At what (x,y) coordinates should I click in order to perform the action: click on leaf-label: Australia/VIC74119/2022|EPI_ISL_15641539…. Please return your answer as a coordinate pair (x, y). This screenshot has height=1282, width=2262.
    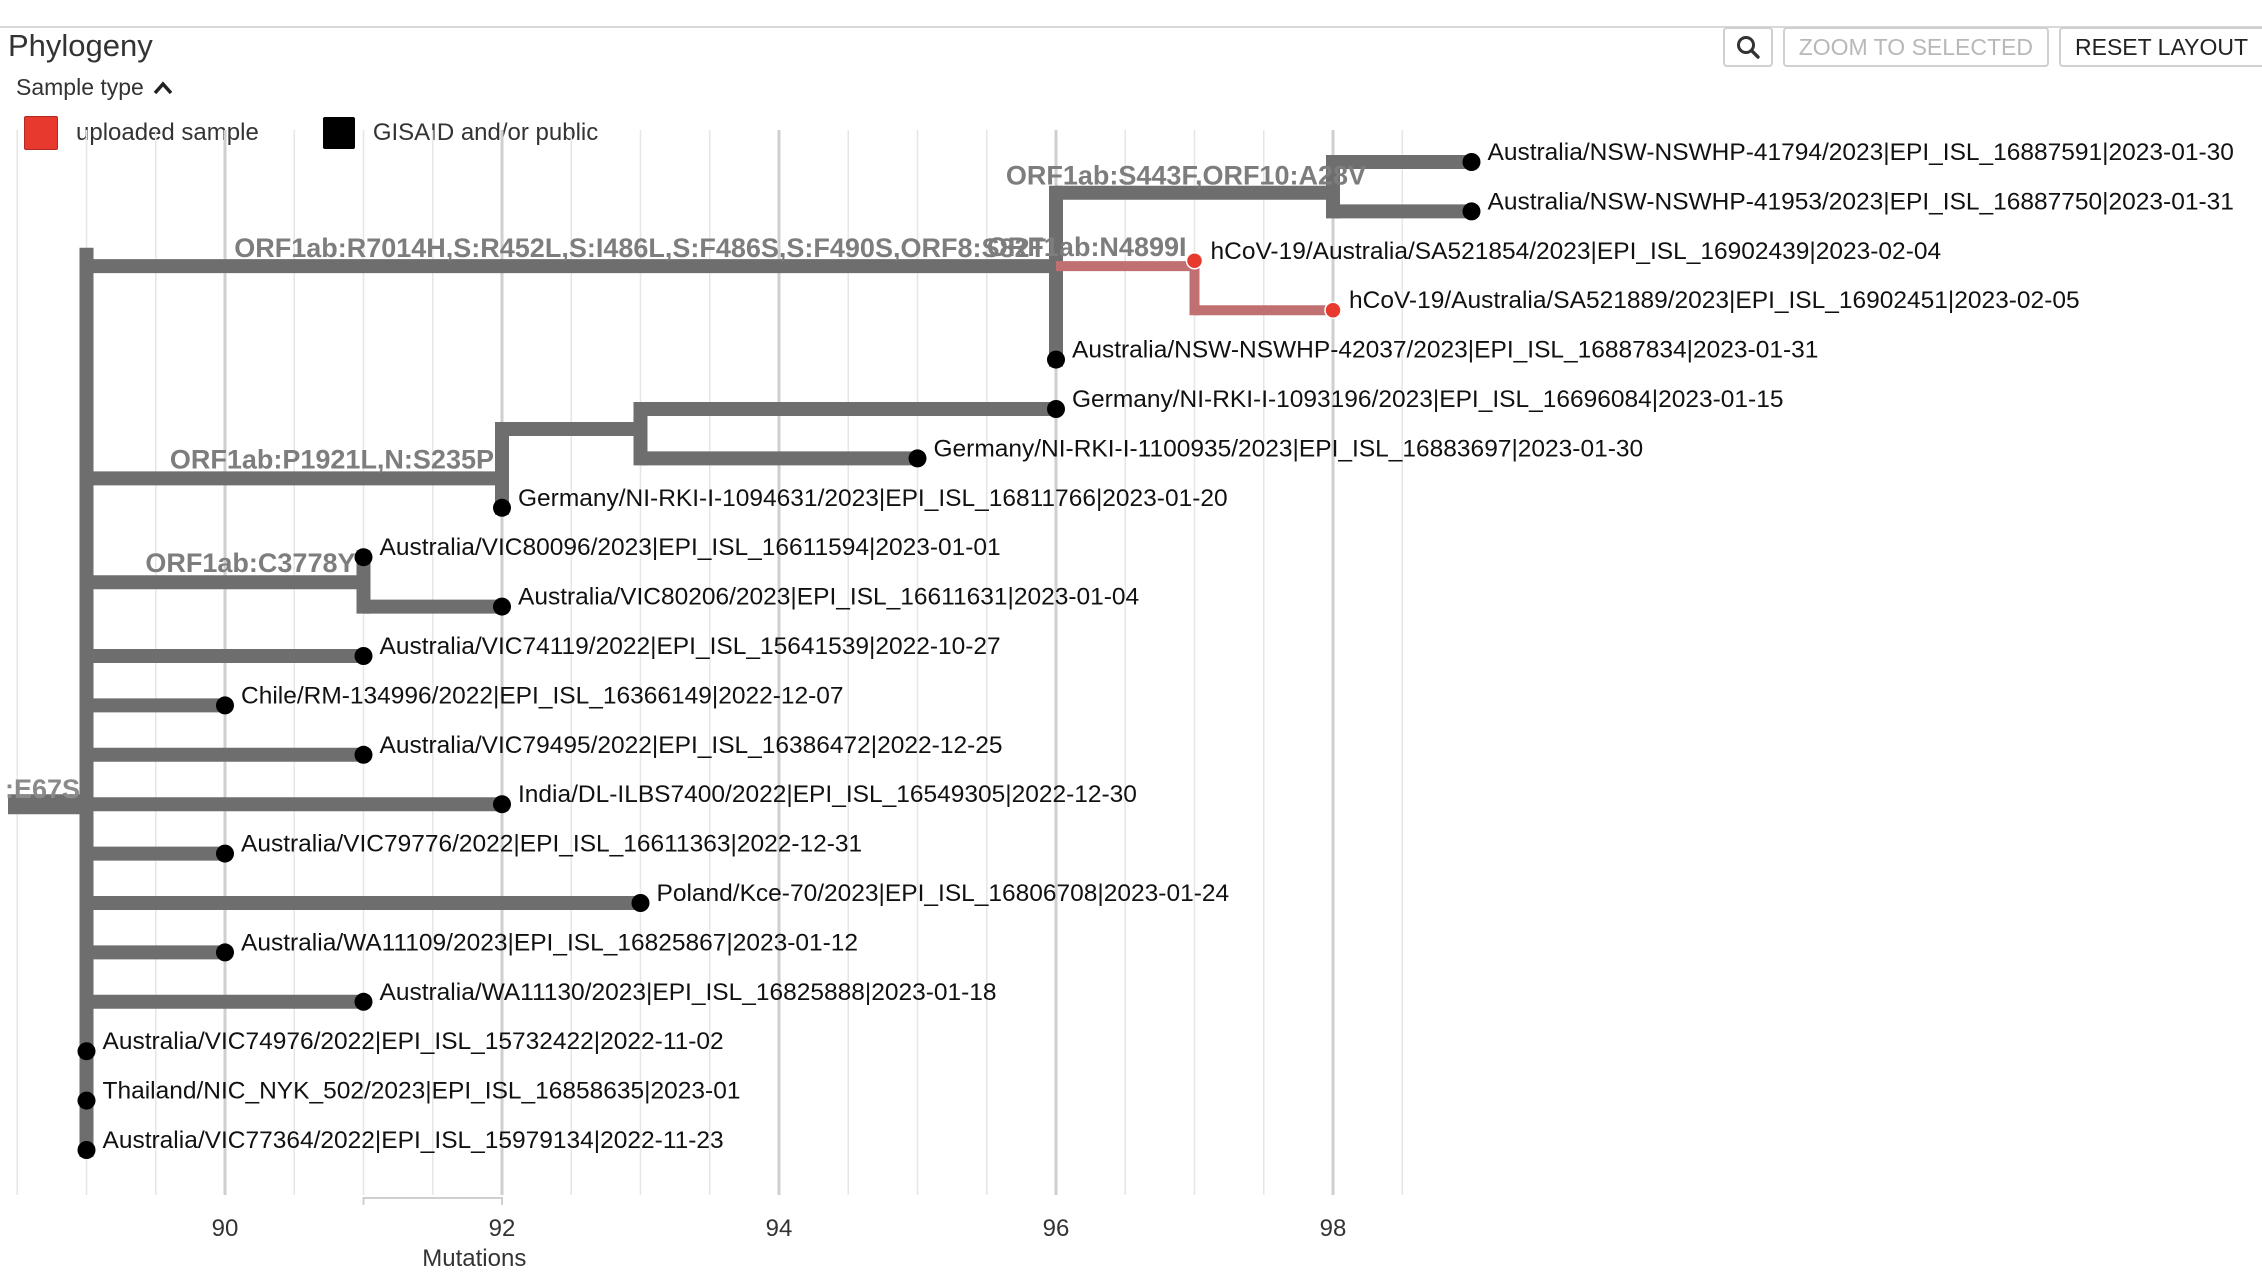
    Looking at the image, I should click on (690, 646).